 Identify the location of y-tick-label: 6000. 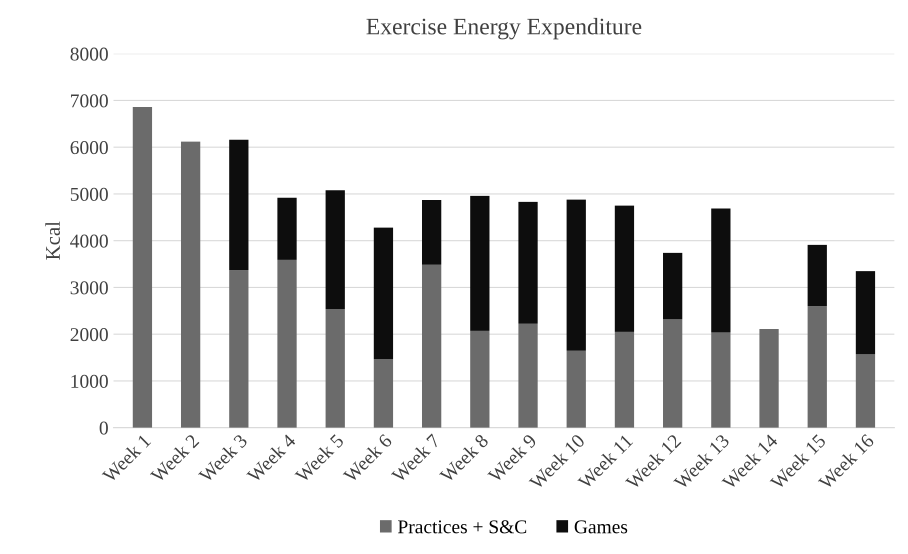
(89, 147).